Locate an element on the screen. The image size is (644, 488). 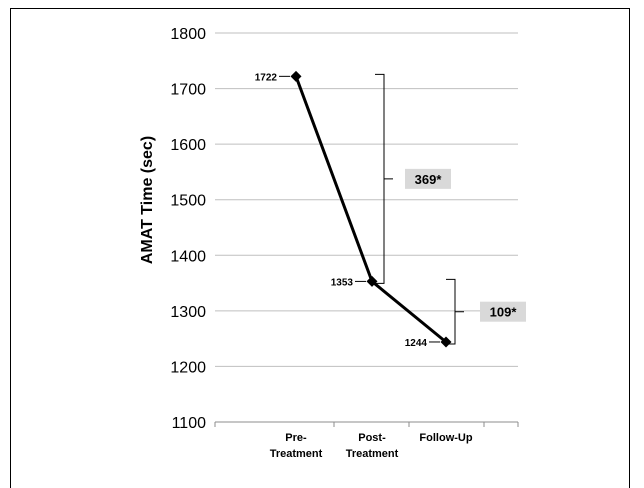
y-tick-label-1300: 1300 is located at coordinates (188, 312).